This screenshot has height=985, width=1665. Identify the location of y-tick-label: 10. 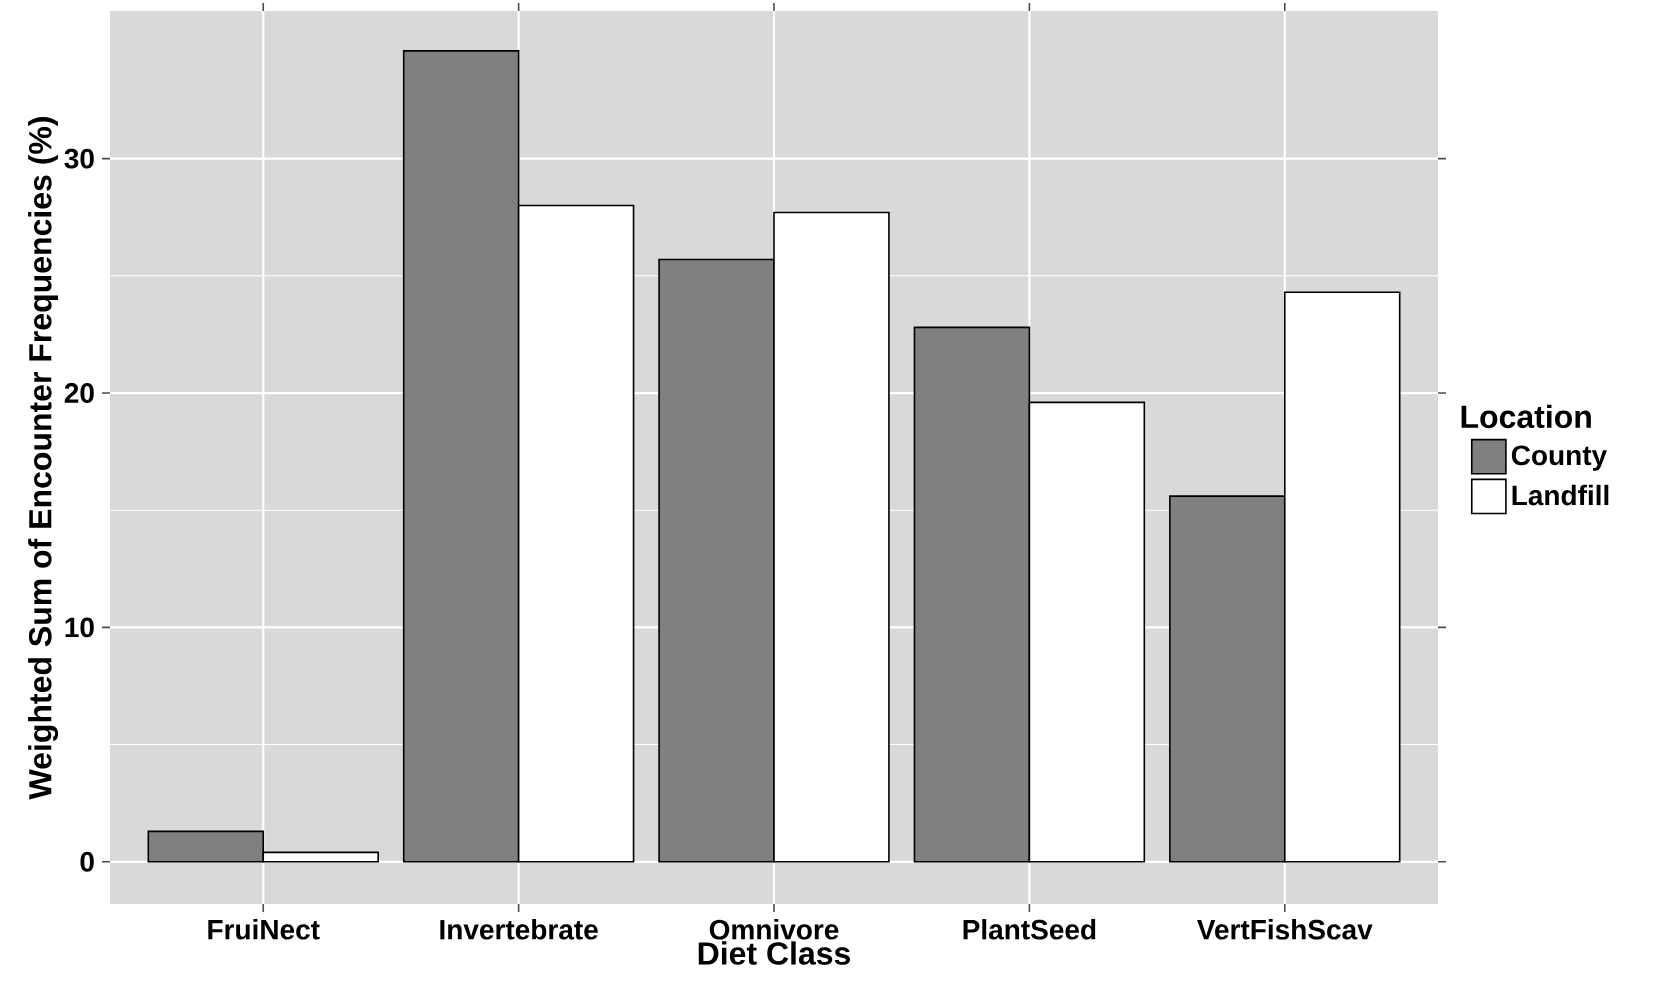
(79, 627).